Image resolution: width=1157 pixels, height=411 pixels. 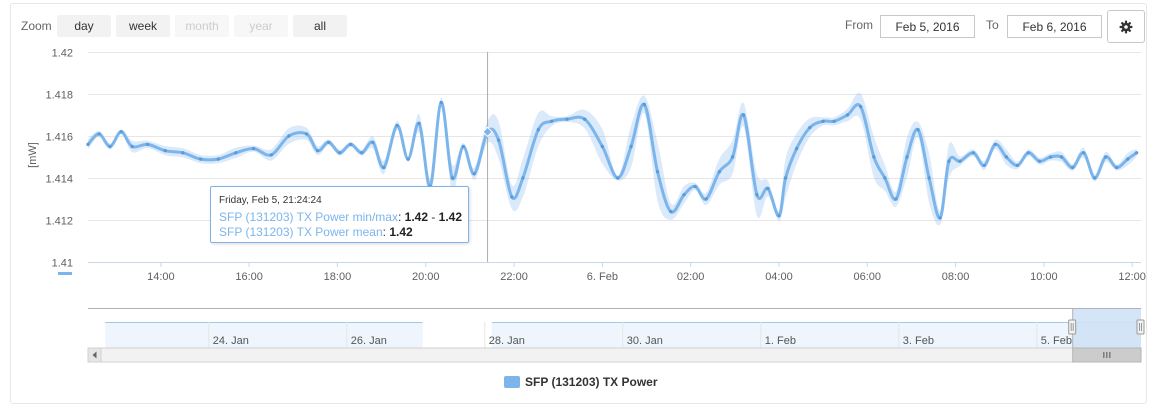 What do you see at coordinates (249, 277) in the screenshot?
I see `x-tick-label: 16:00` at bounding box center [249, 277].